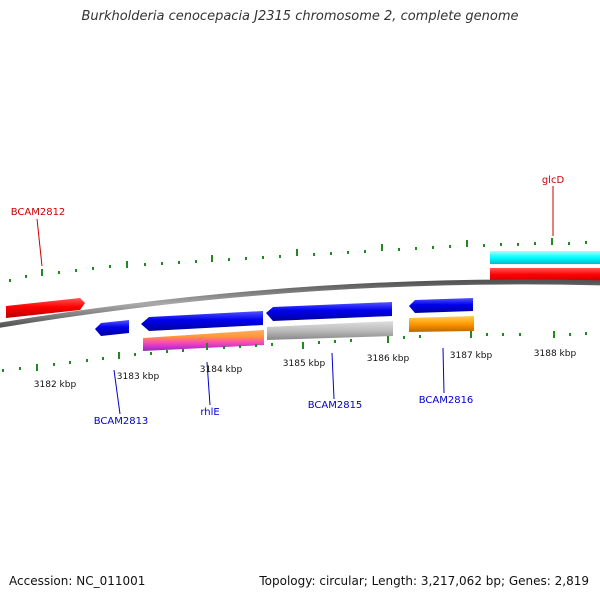  Describe the element at coordinates (117, 392) in the screenshot. I see `bcam2813-leader` at that location.